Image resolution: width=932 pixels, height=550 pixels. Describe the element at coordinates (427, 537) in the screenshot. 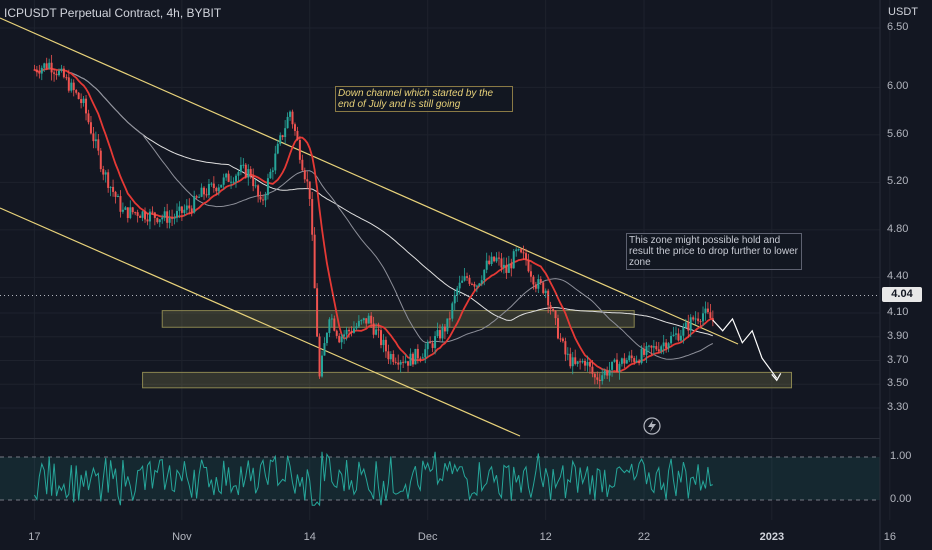

I see `time-tick-label: Dec` at that location.